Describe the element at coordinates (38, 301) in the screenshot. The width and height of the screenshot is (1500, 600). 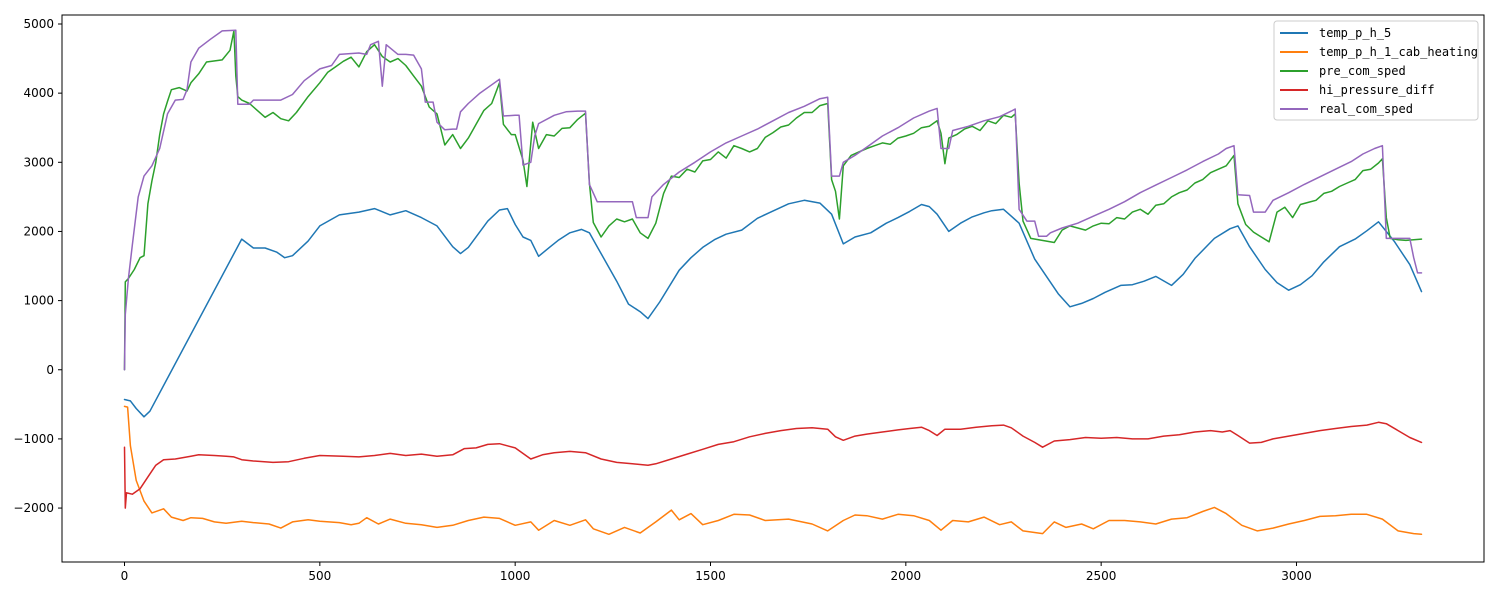
I see `y-tick-label: 1000` at that location.